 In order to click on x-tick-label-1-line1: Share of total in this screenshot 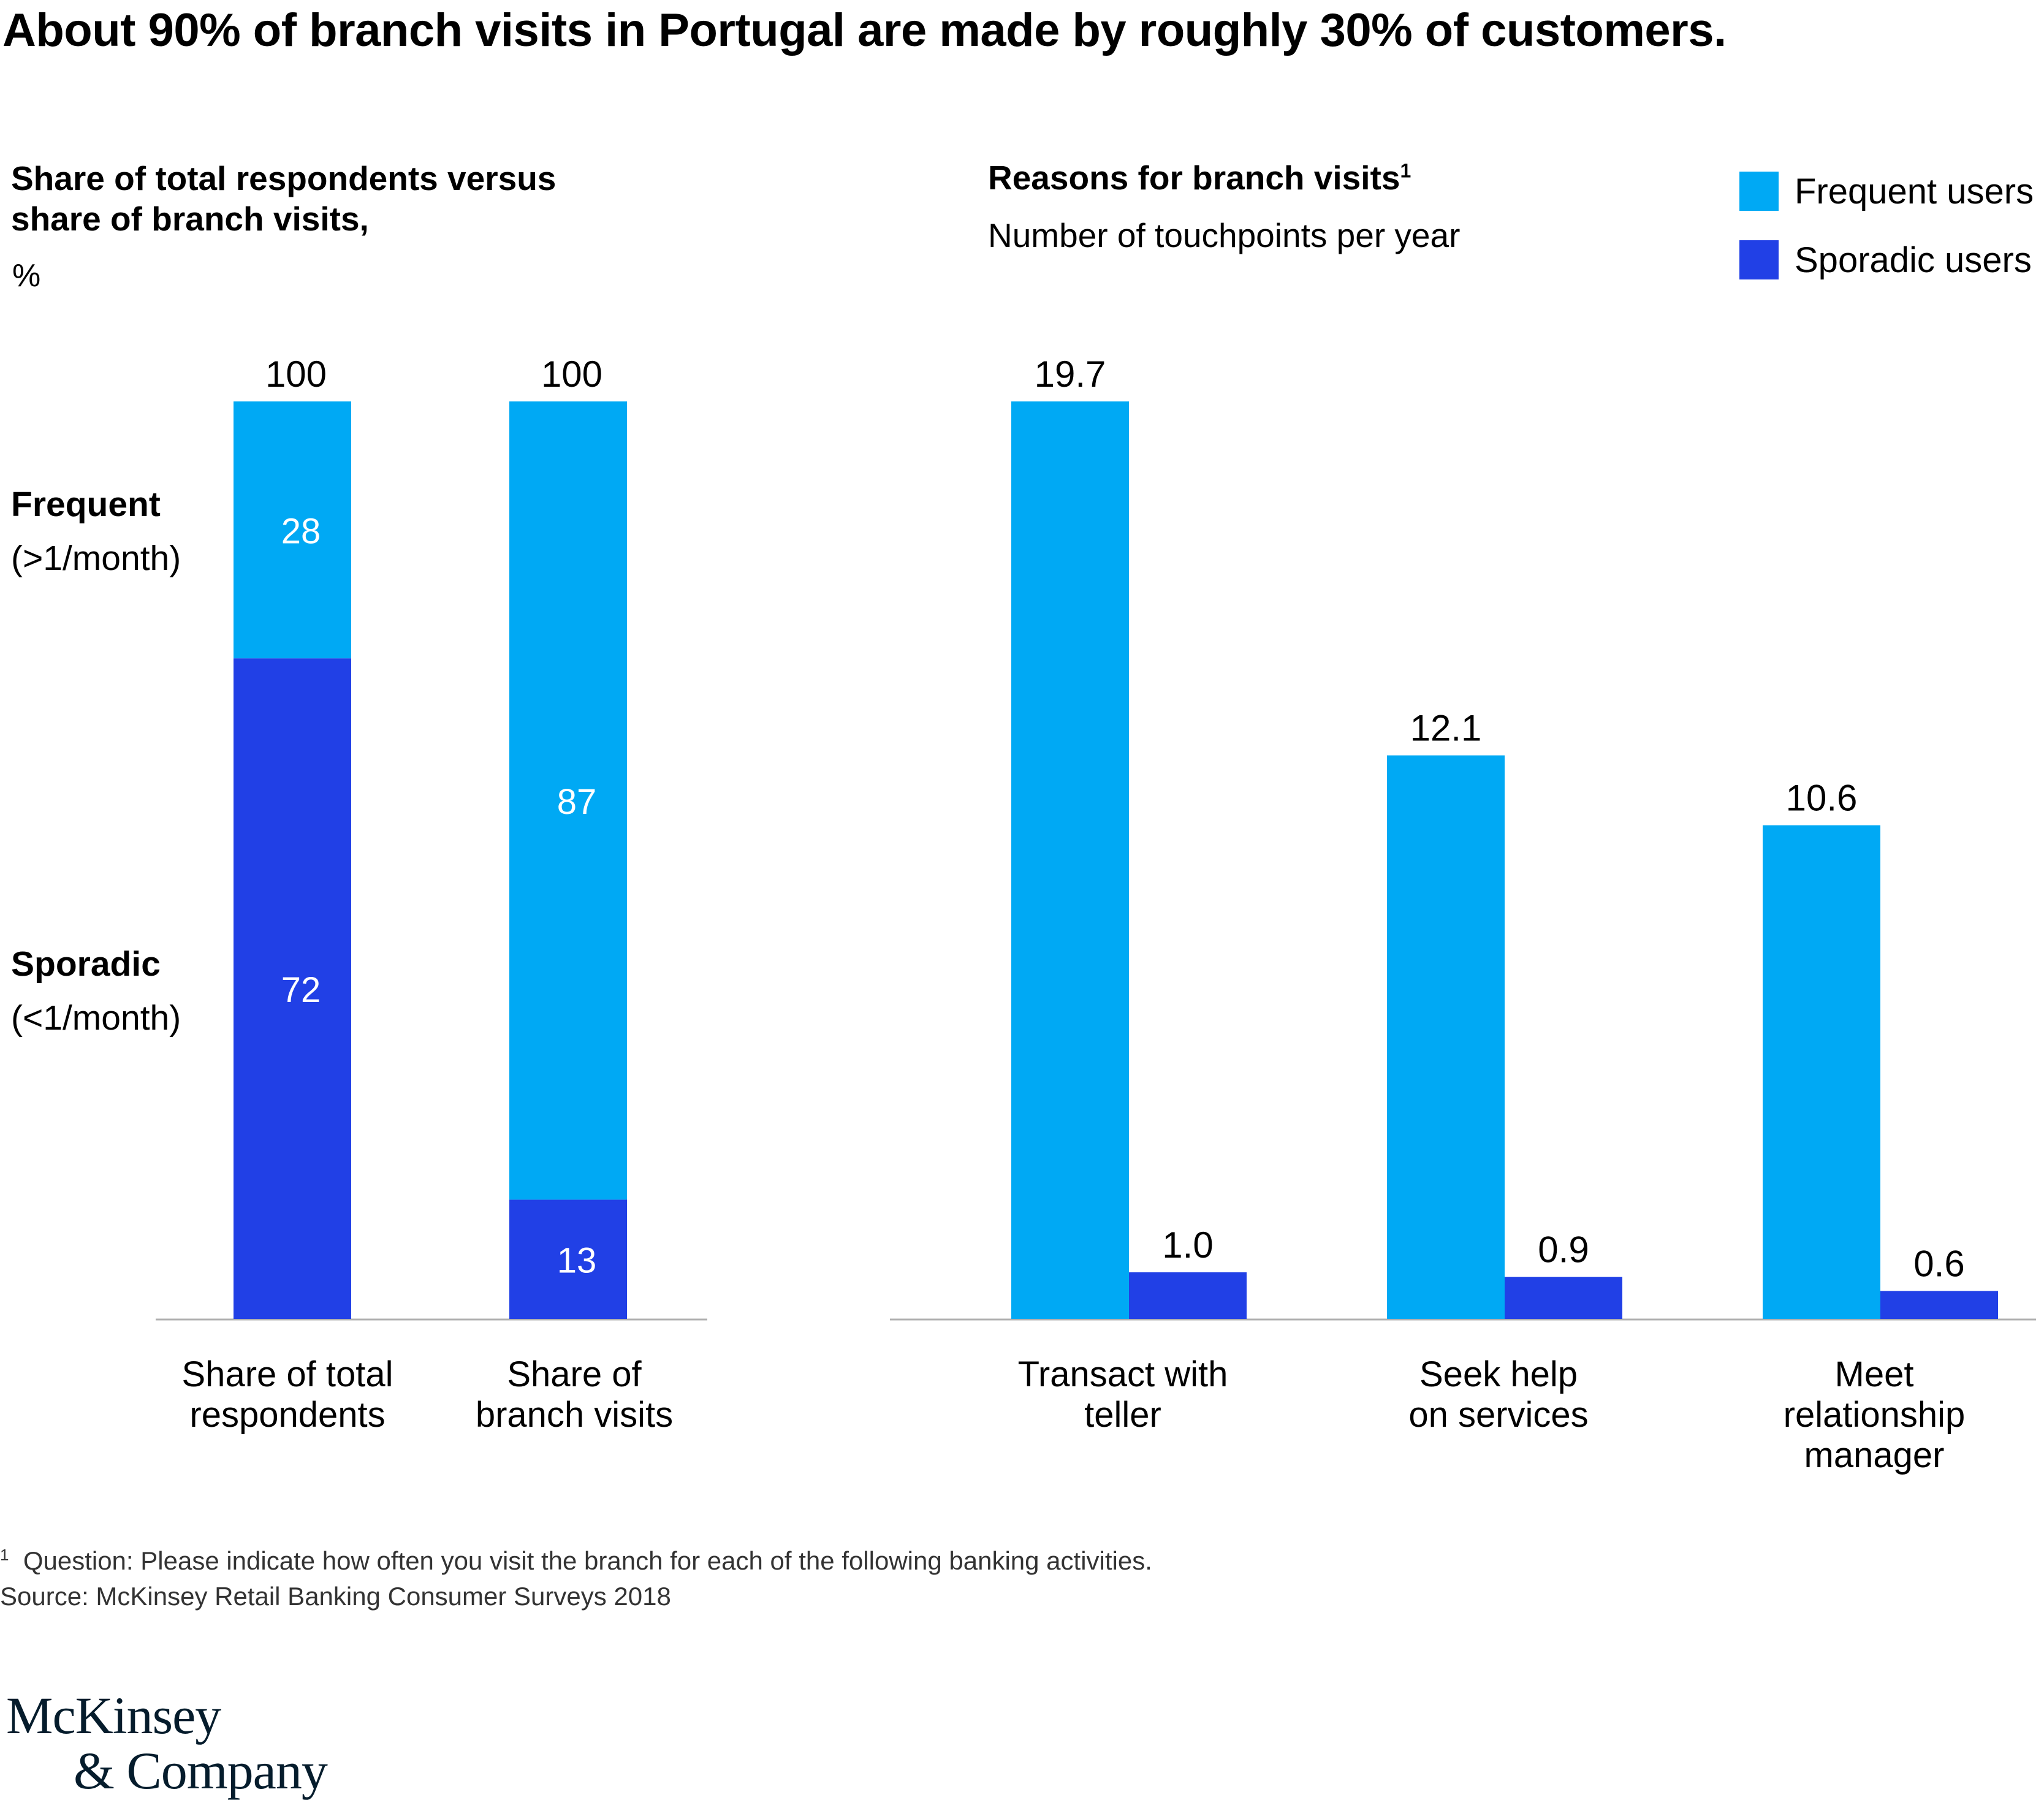, I will do `click(287, 1374)`.